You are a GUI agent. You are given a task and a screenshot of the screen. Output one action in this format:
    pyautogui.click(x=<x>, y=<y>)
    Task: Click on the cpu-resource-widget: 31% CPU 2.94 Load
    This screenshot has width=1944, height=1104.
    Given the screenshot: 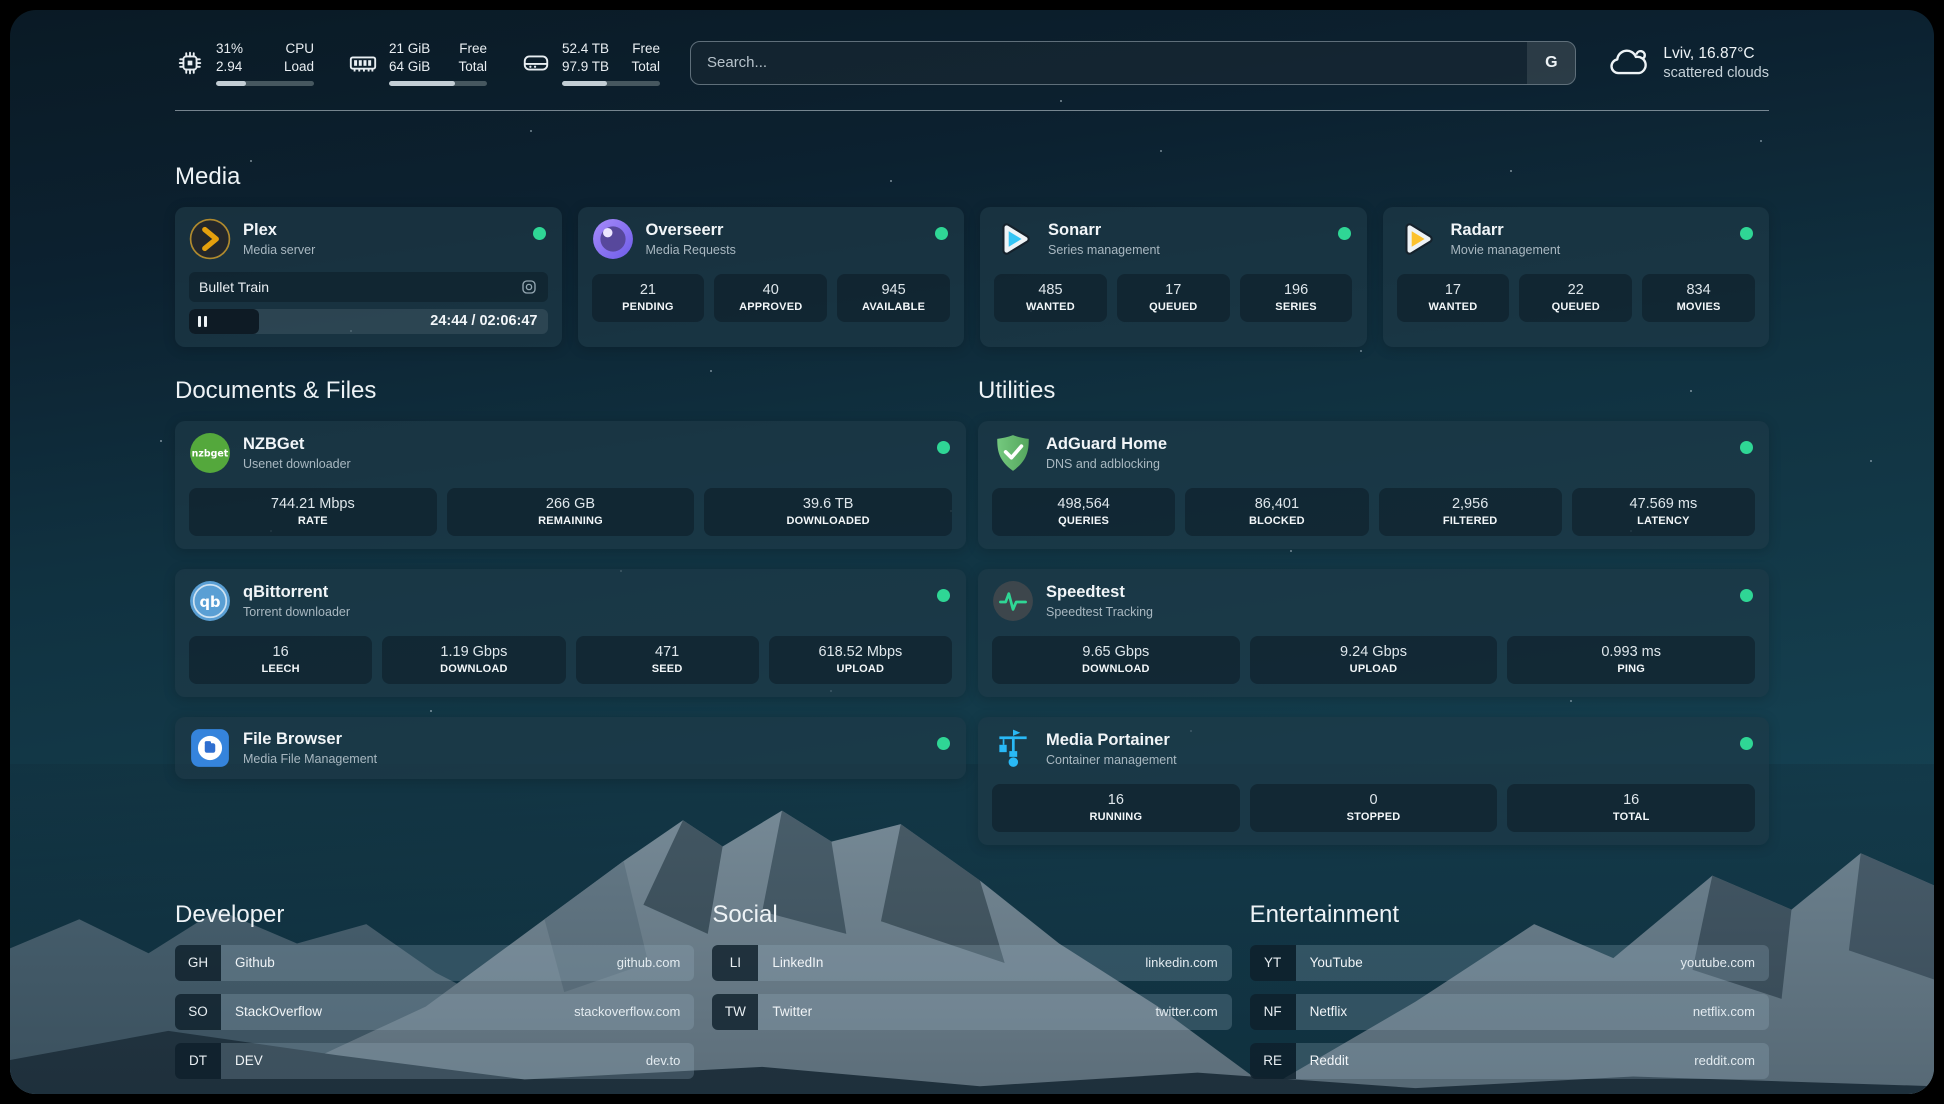 What is the action you would take?
    pyautogui.click(x=244, y=63)
    